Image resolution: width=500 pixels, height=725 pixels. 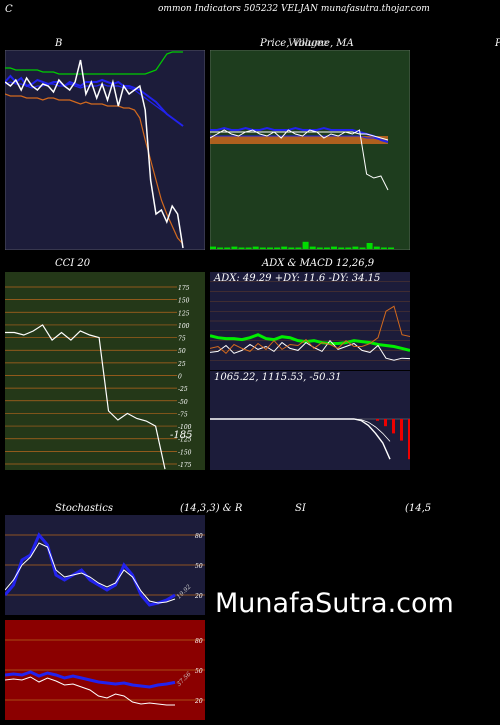 I want to click on bollinger-bg, so click(x=105, y=150).